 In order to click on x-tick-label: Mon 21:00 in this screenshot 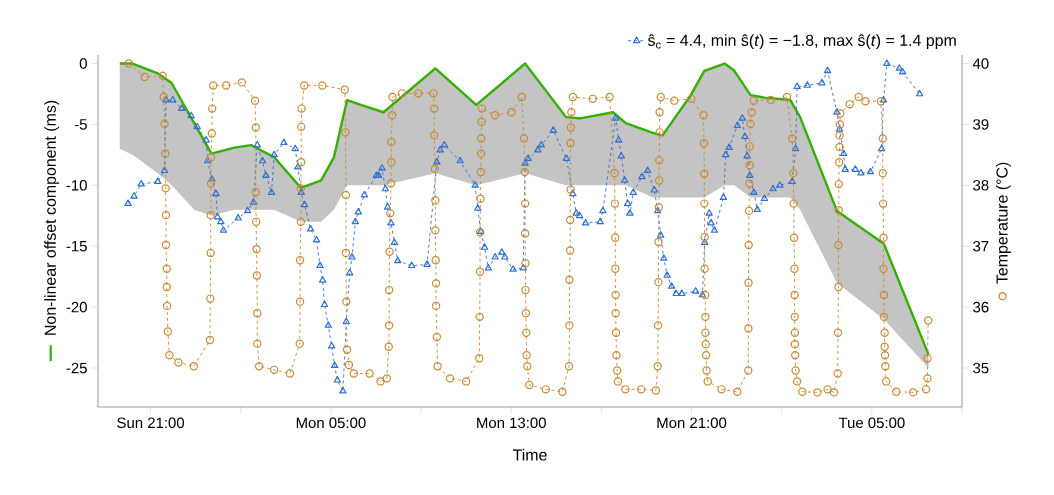, I will do `click(692, 423)`.